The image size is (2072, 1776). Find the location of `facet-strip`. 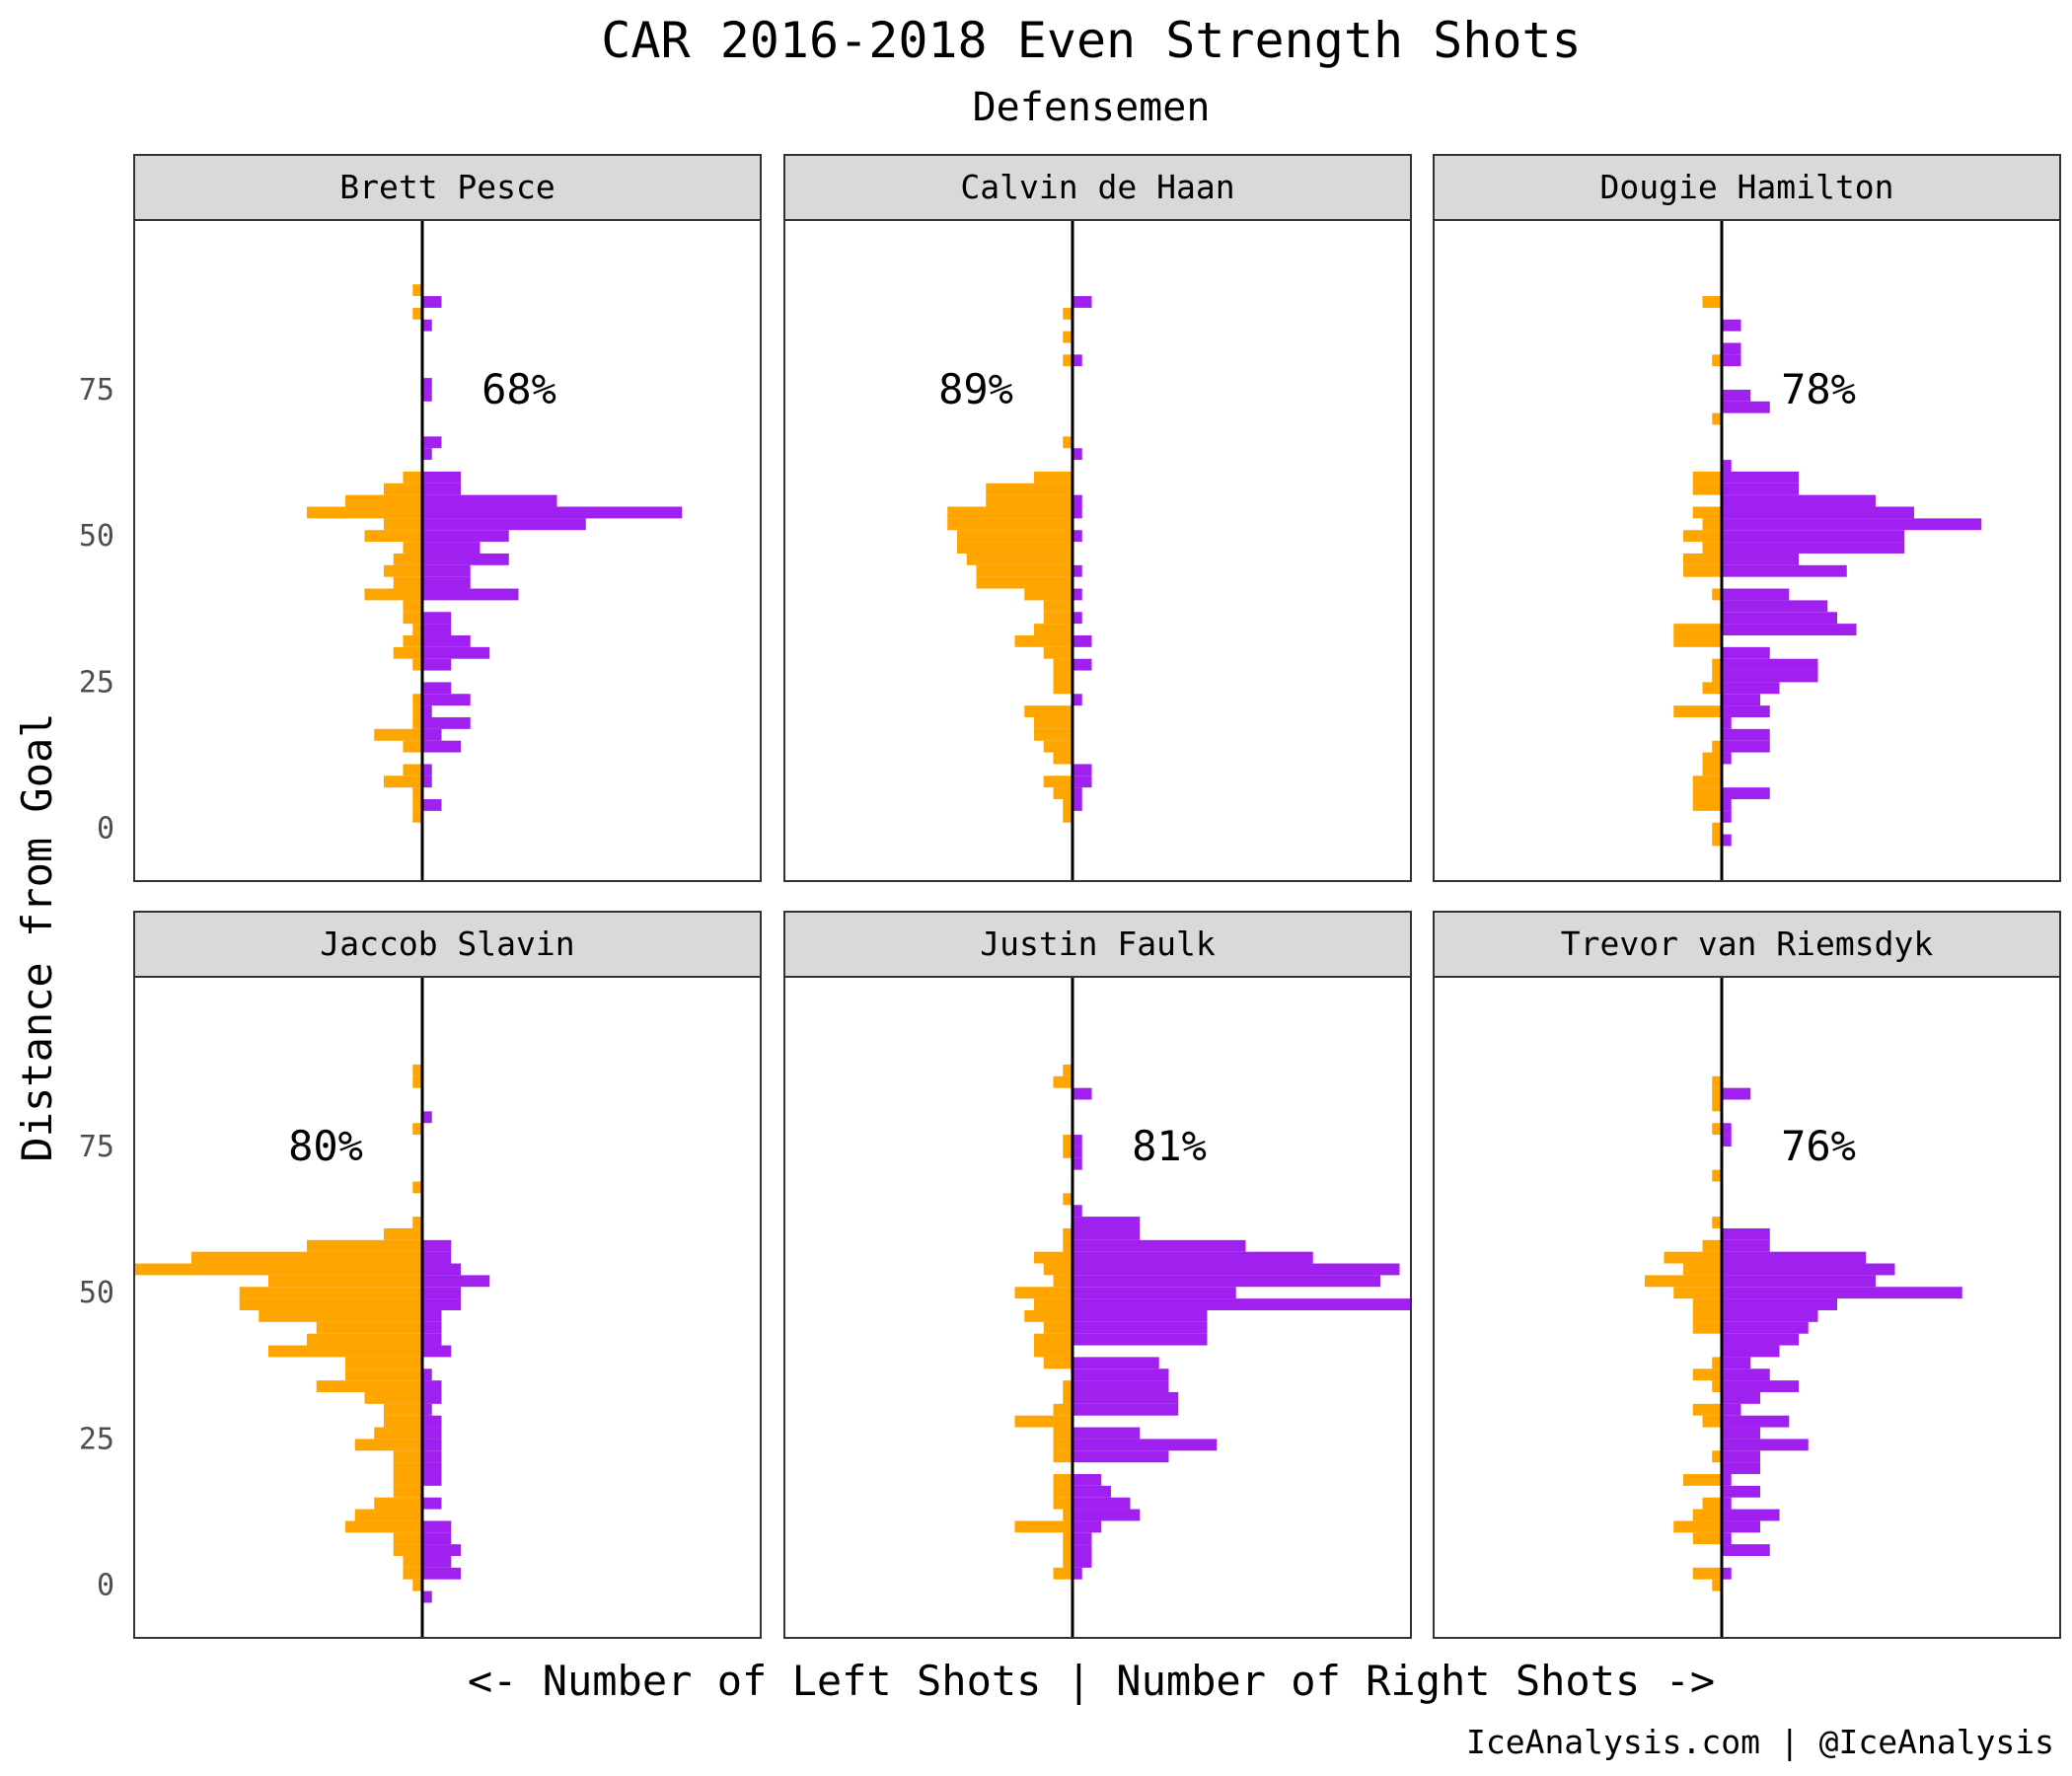

facet-strip is located at coordinates (1098, 188).